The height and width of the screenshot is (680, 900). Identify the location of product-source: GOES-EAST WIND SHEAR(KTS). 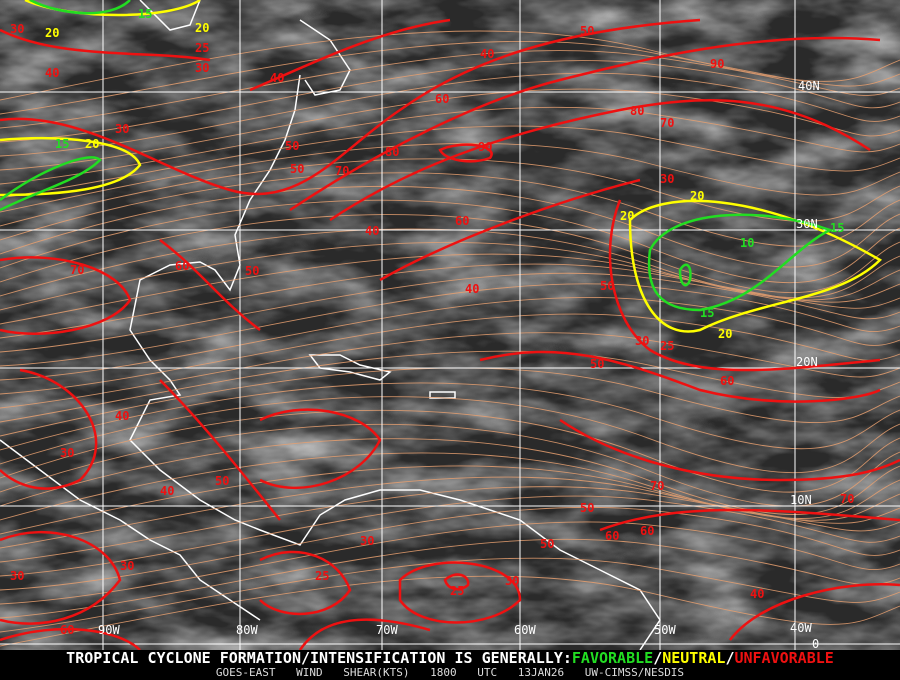
(312, 672).